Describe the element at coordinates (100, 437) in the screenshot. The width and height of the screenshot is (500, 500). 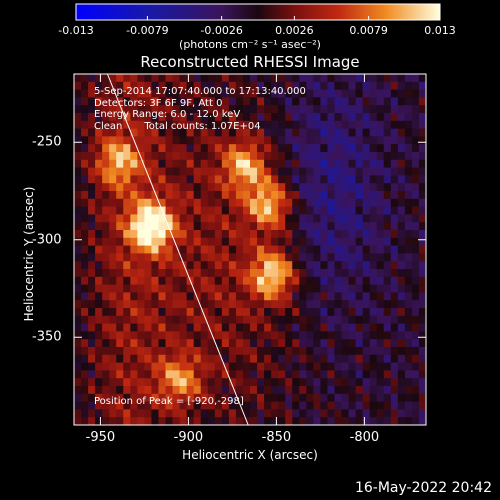
I see `x-tick-label: -950` at that location.